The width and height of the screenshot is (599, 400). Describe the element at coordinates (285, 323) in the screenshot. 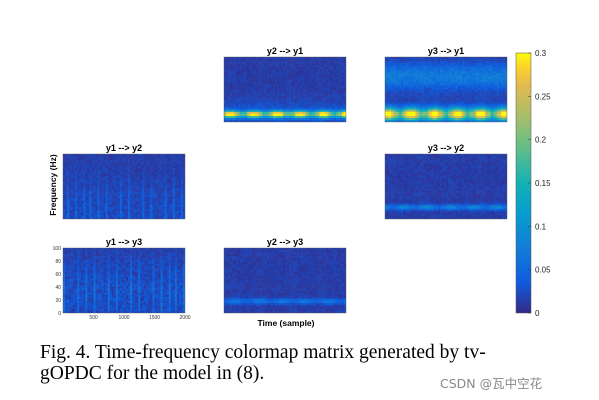

I see `x-axis-label: Time (sample)` at that location.